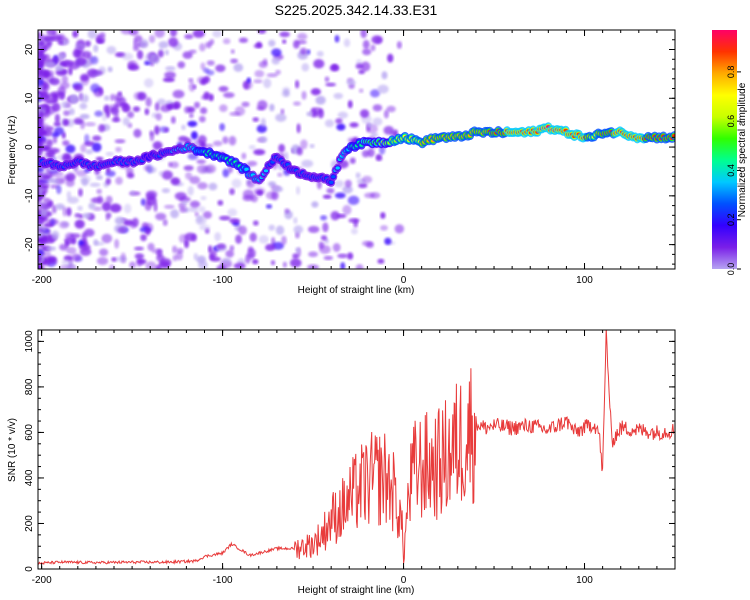 This screenshot has width=750, height=600. I want to click on snr-ytick-label: 1000, so click(29, 341).